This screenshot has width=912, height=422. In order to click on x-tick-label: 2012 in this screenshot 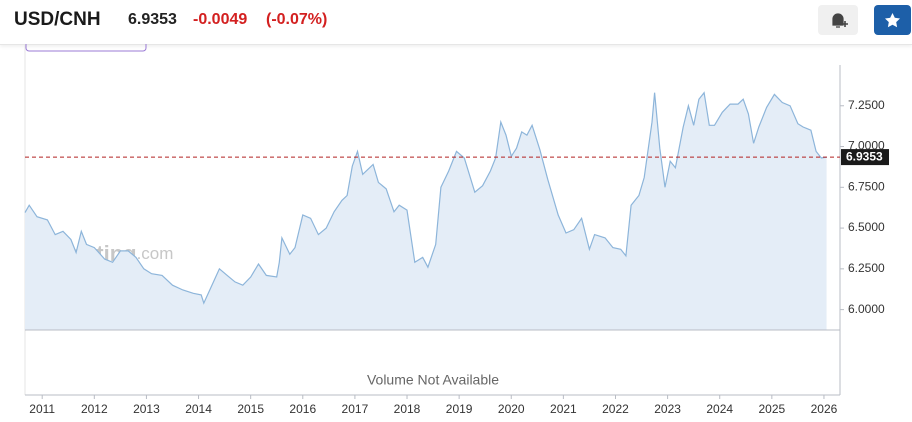, I will do `click(94, 409)`.